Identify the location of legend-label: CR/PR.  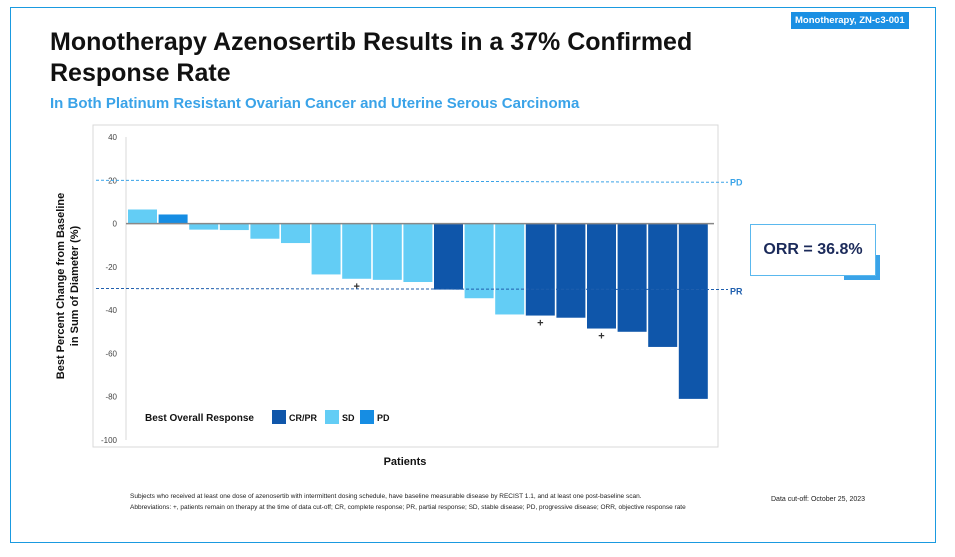
(303, 418).